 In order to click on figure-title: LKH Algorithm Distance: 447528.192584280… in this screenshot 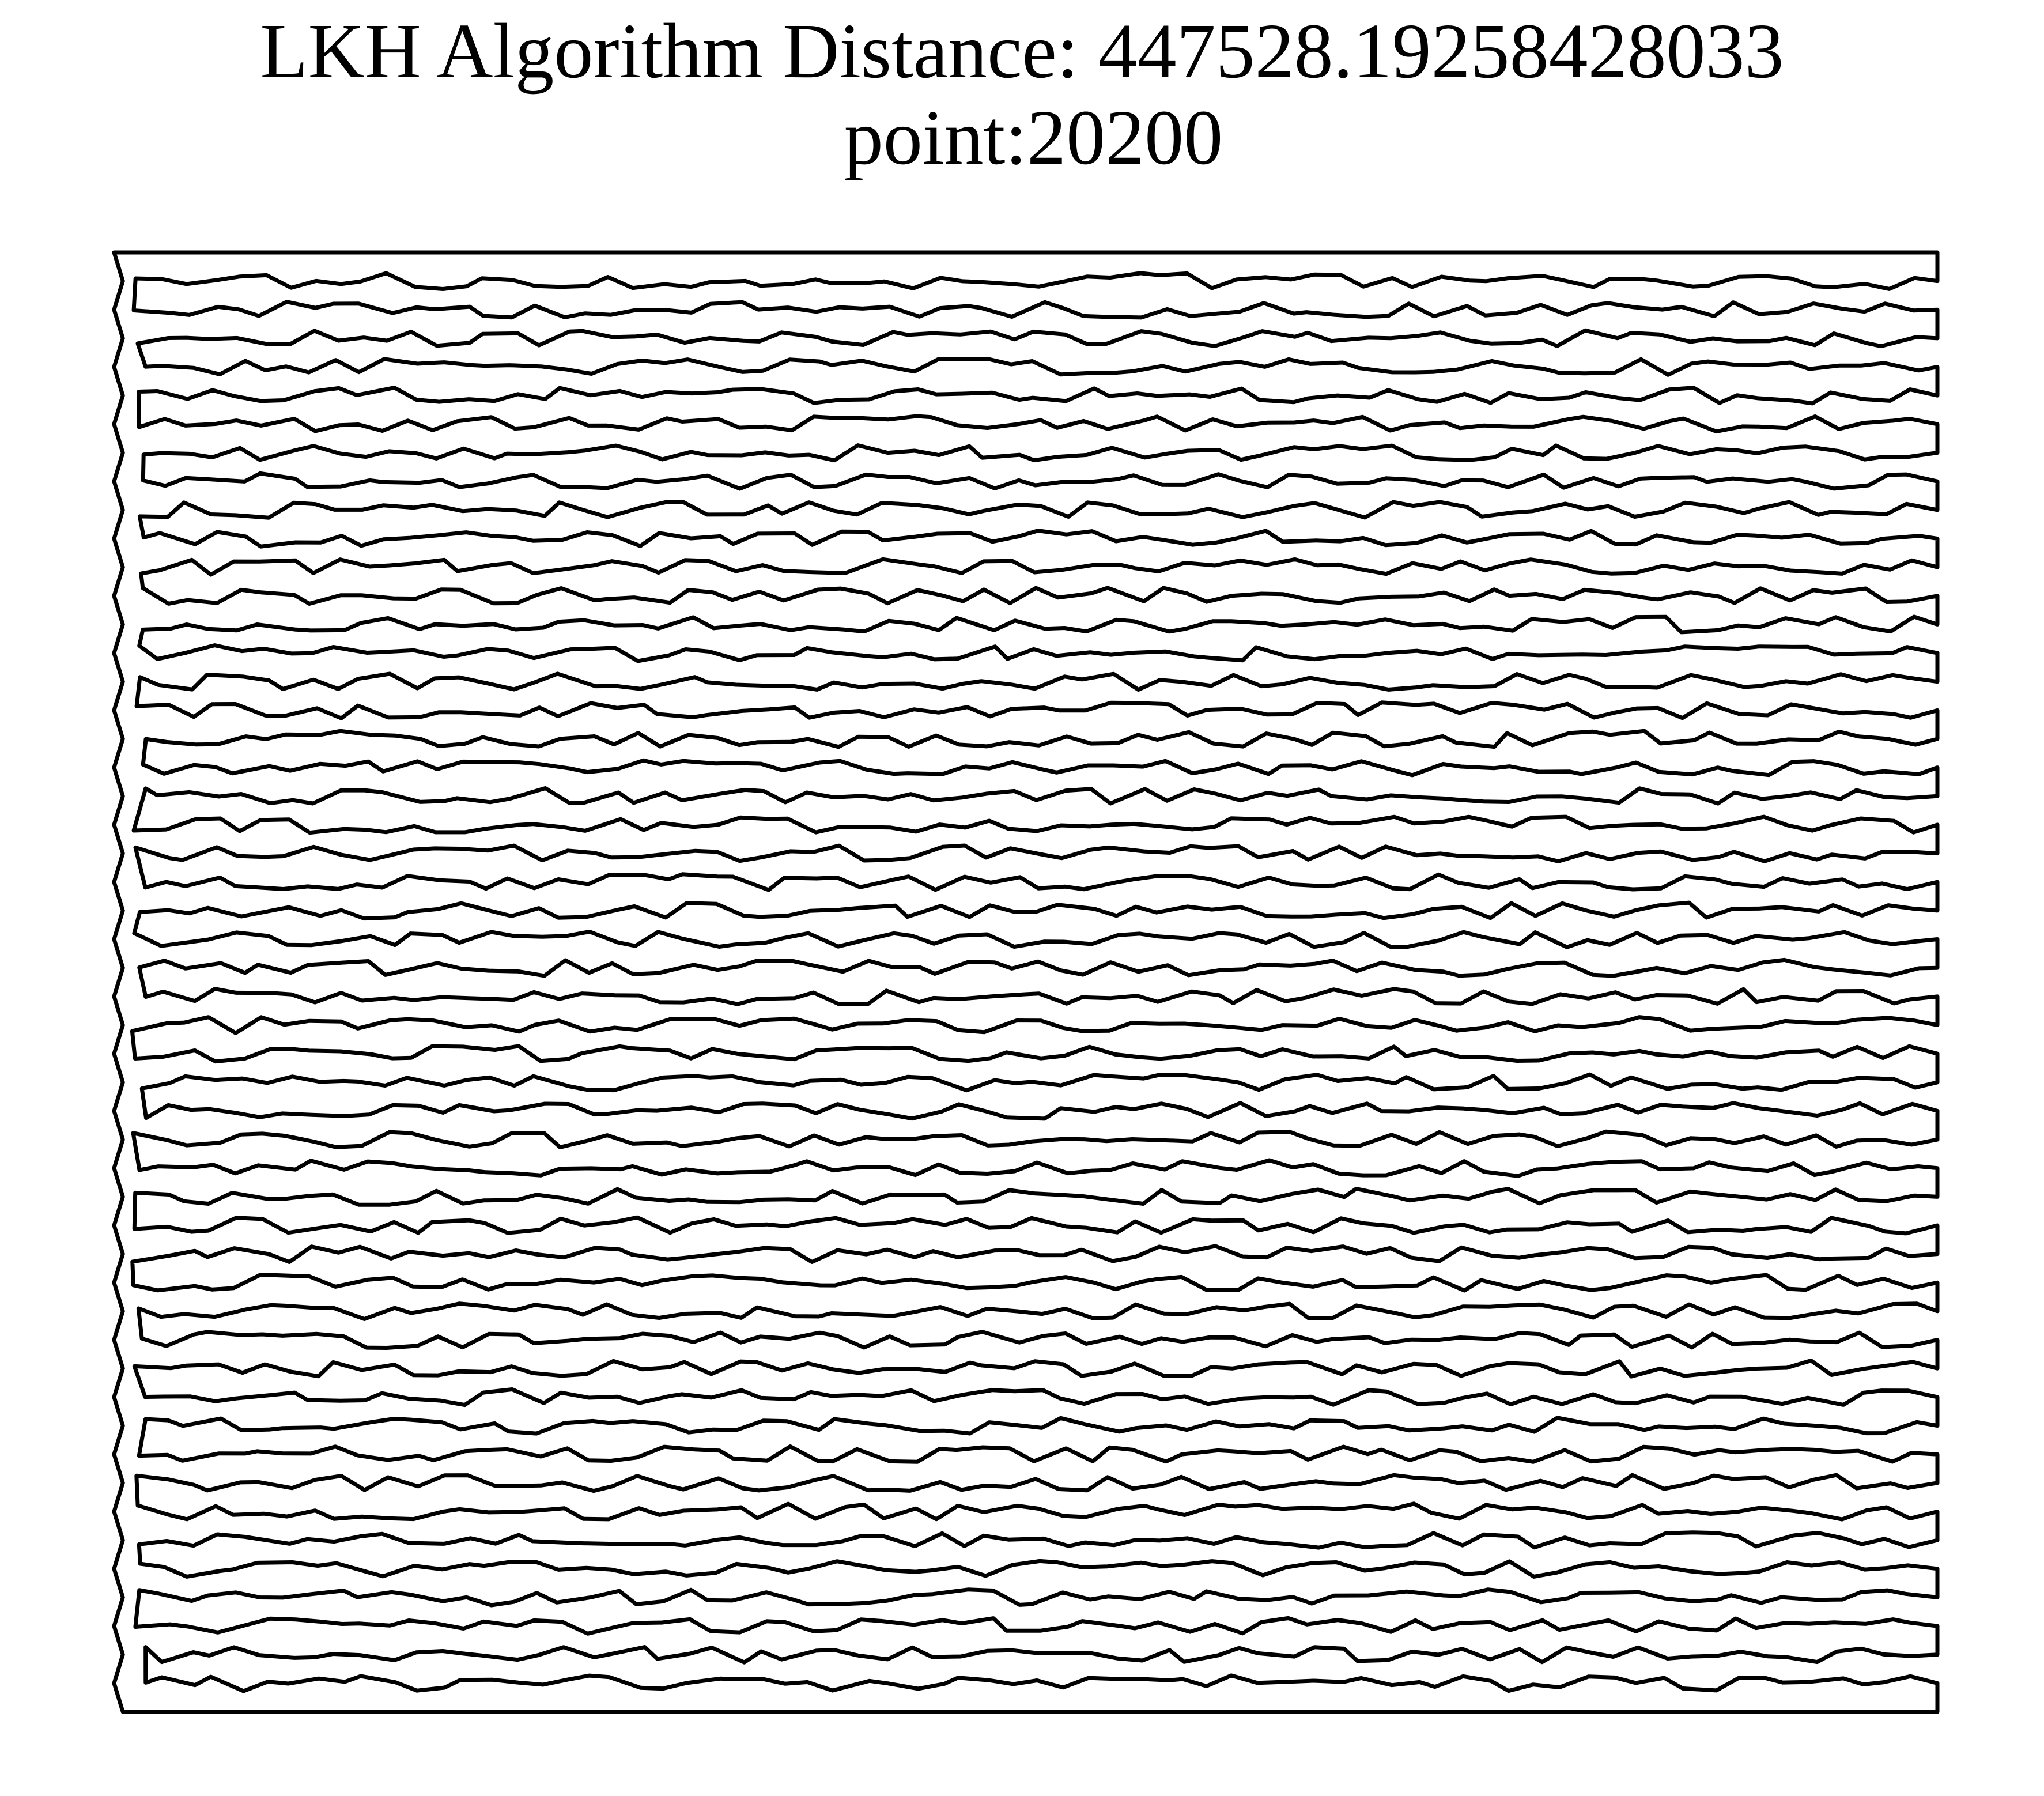, I will do `click(1022, 90)`.